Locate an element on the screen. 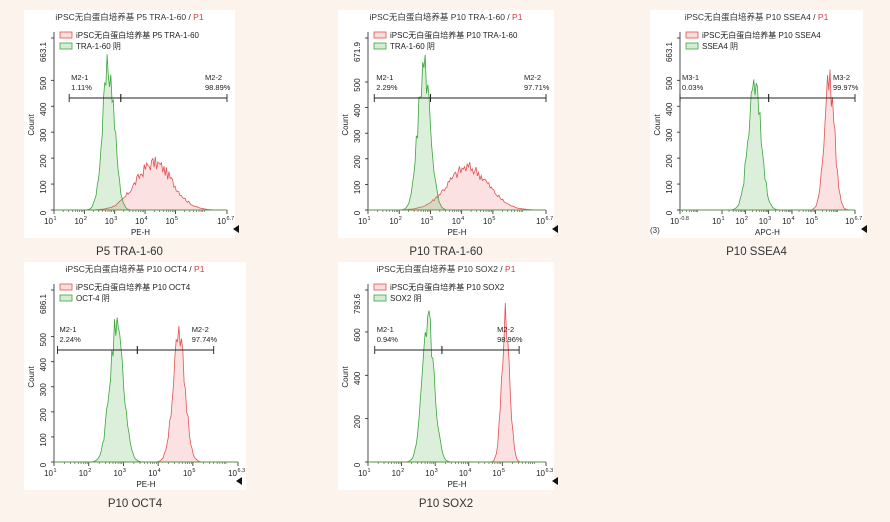 This screenshot has height=522, width=890. gate-percent: 2.24% is located at coordinates (70, 339).